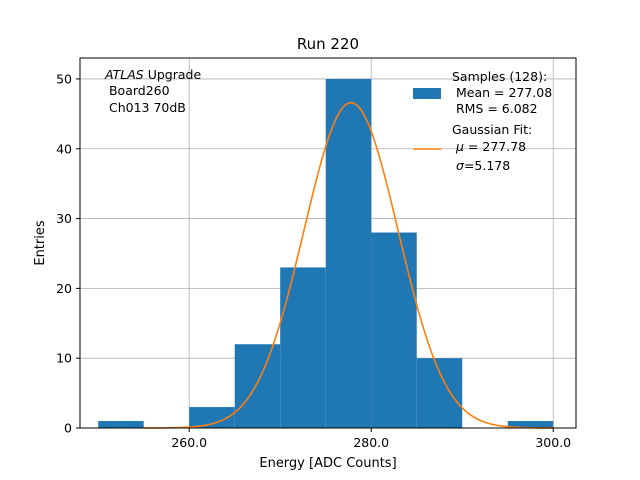 This screenshot has height=480, width=640. What do you see at coordinates (487, 165) in the screenshot?
I see `legend-sigma-value: =5.178` at bounding box center [487, 165].